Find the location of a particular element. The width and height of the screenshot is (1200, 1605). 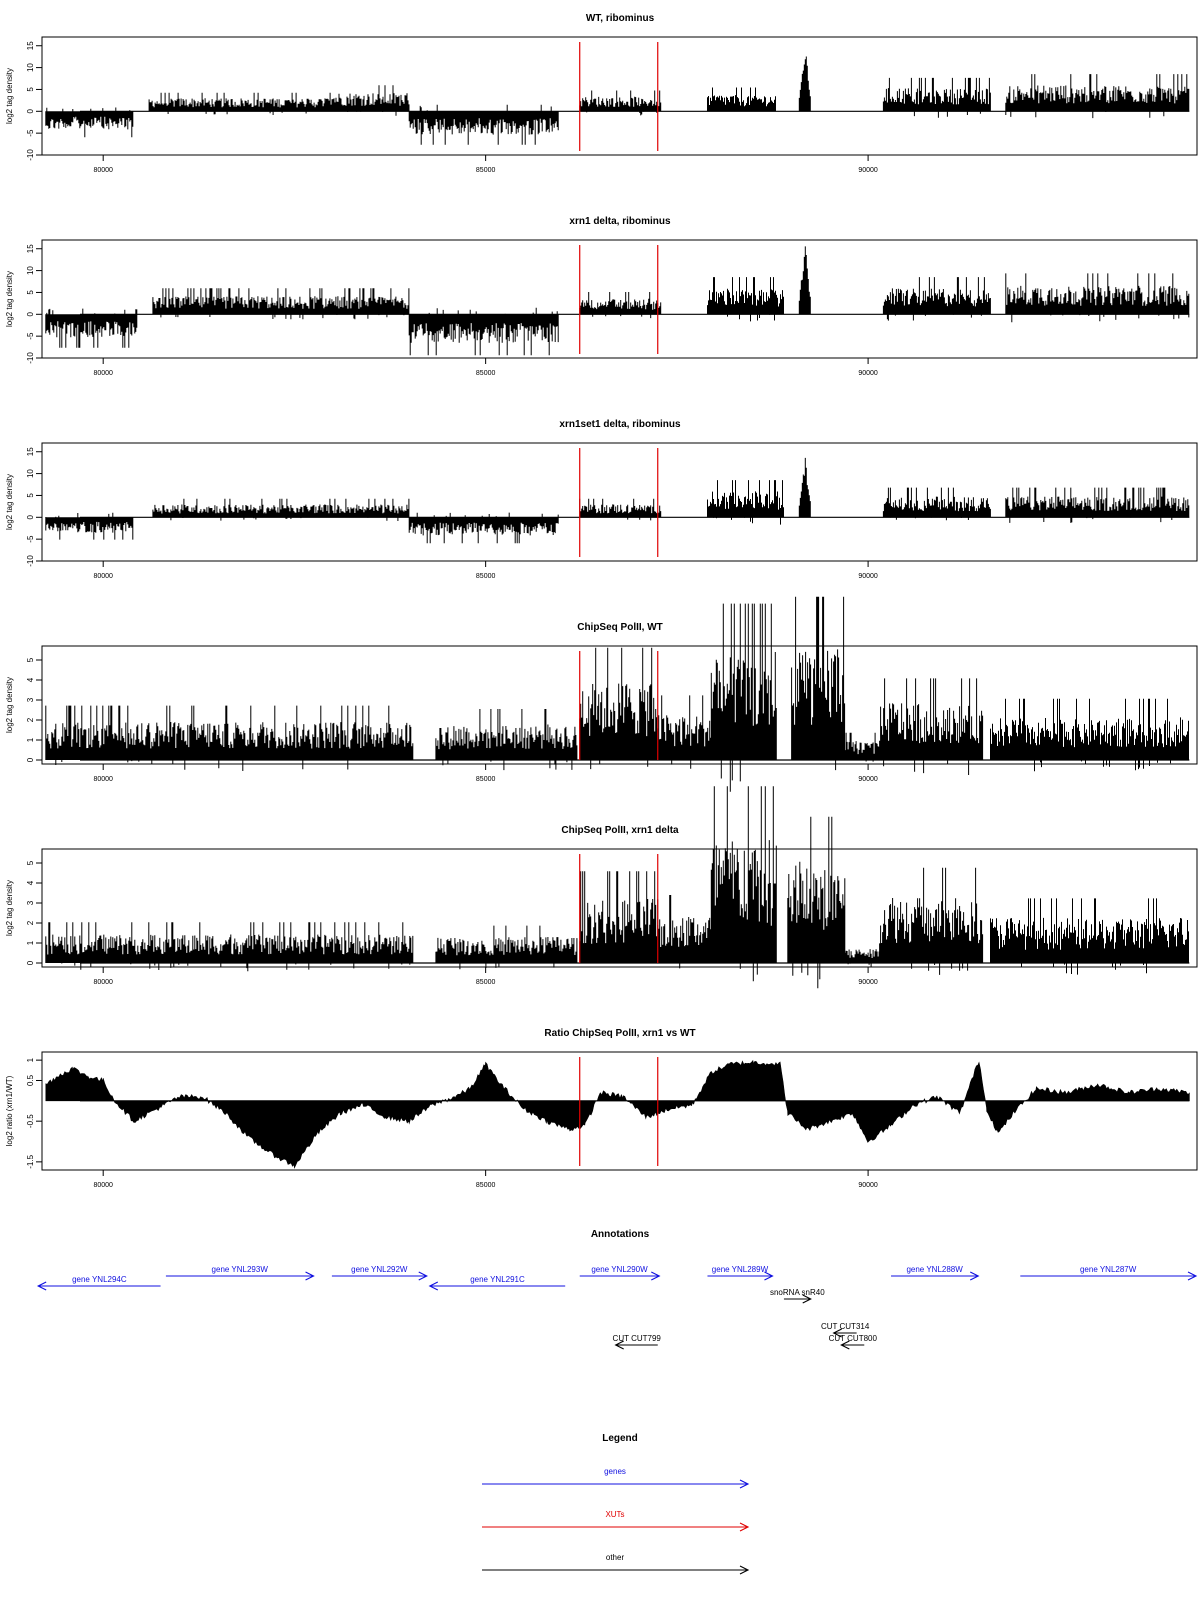

gene-label: gene YNL291C is located at coordinates (497, 1279).